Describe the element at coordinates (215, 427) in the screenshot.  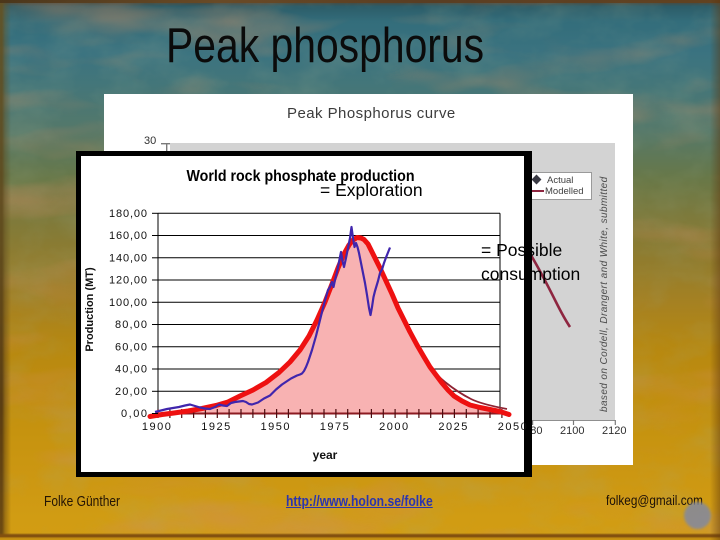
I see `svg-text: 1925` at that location.